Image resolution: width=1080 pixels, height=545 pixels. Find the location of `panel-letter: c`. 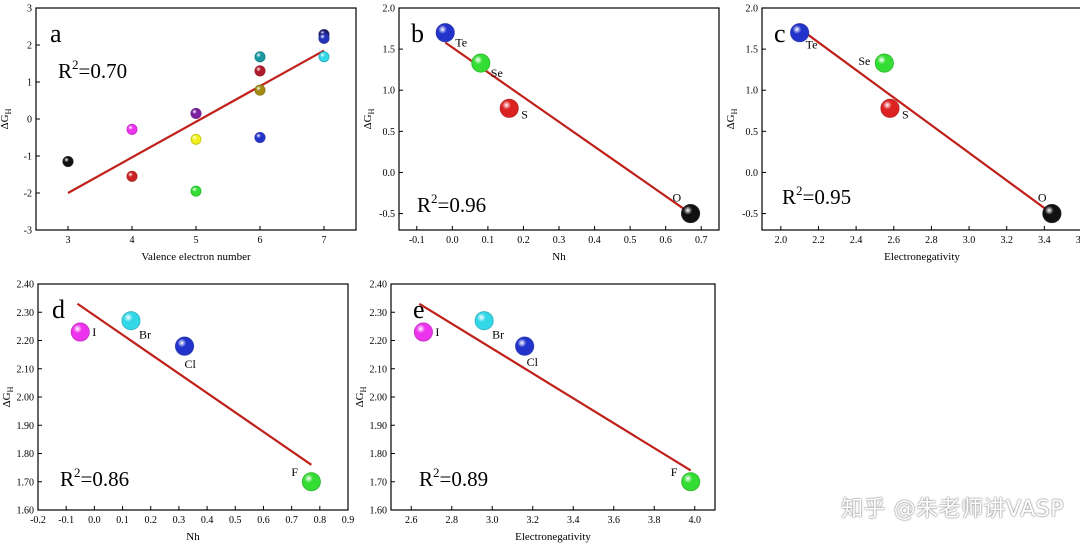

panel-letter: c is located at coordinates (780, 33).